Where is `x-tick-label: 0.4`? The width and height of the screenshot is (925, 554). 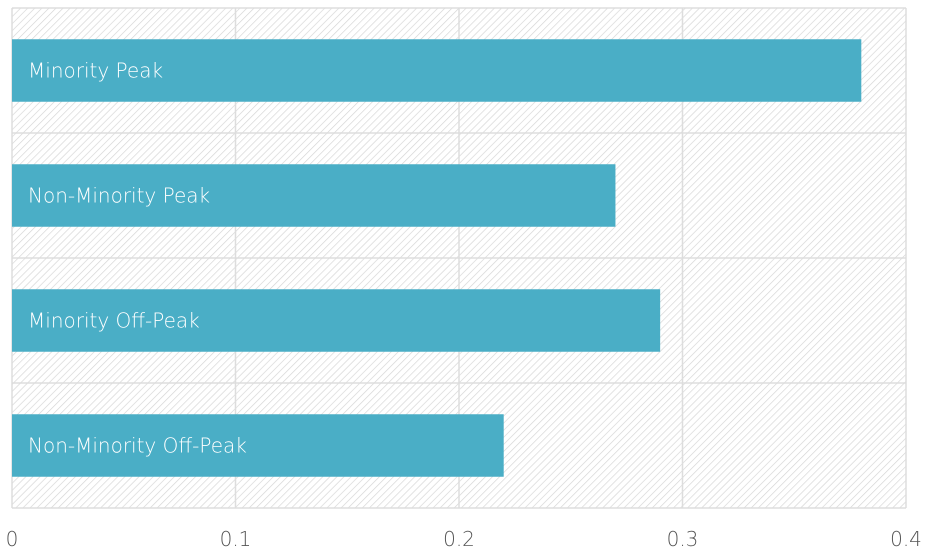
x-tick-label: 0.4 is located at coordinates (906, 539).